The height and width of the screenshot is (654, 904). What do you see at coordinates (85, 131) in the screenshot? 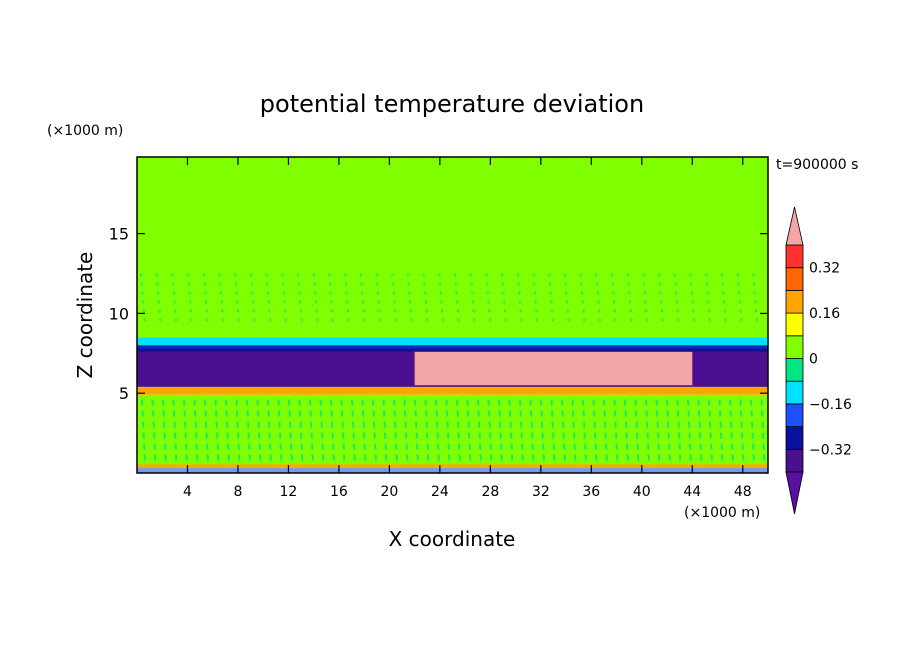
I see `y-unit-label: (×1000 m)` at bounding box center [85, 131].